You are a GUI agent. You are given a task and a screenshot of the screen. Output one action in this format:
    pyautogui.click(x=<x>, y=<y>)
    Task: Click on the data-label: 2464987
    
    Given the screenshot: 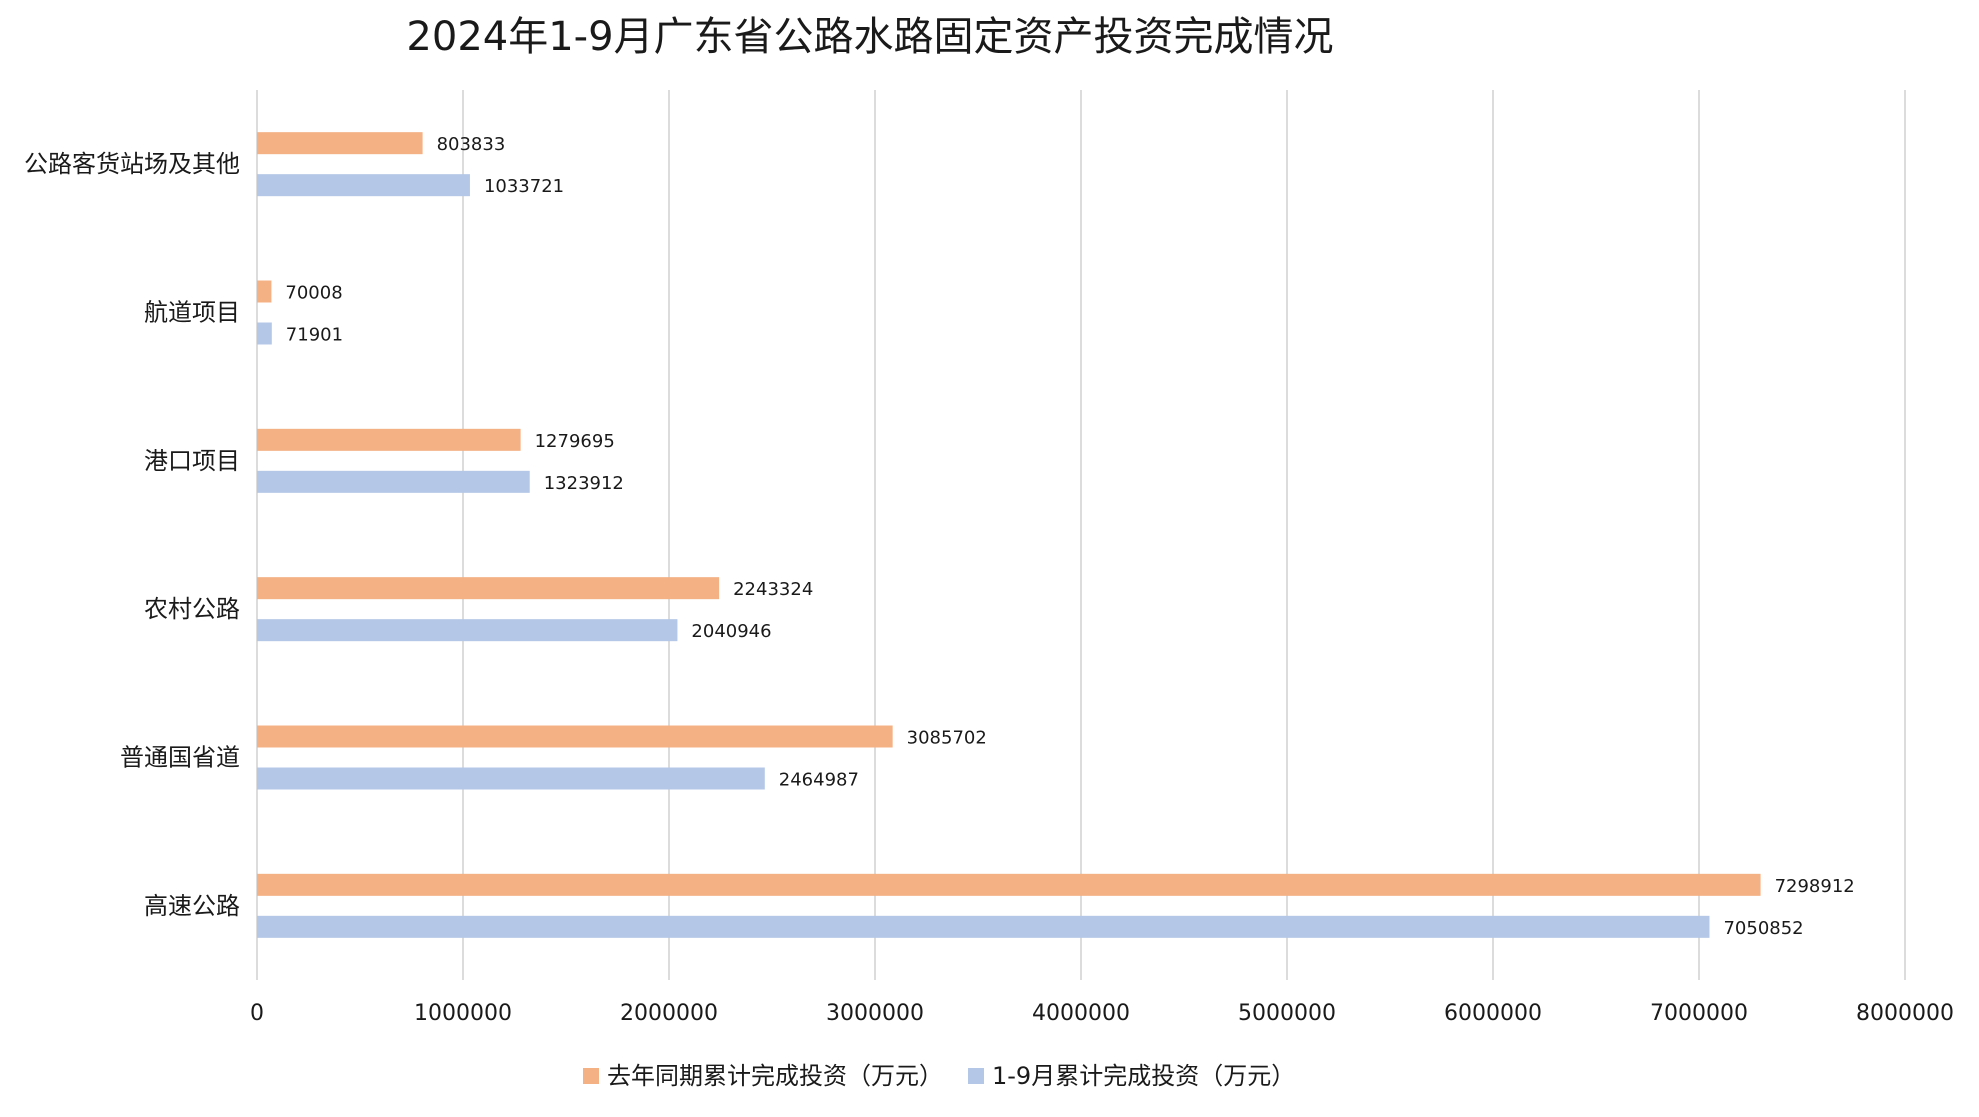 What is the action you would take?
    pyautogui.click(x=819, y=780)
    